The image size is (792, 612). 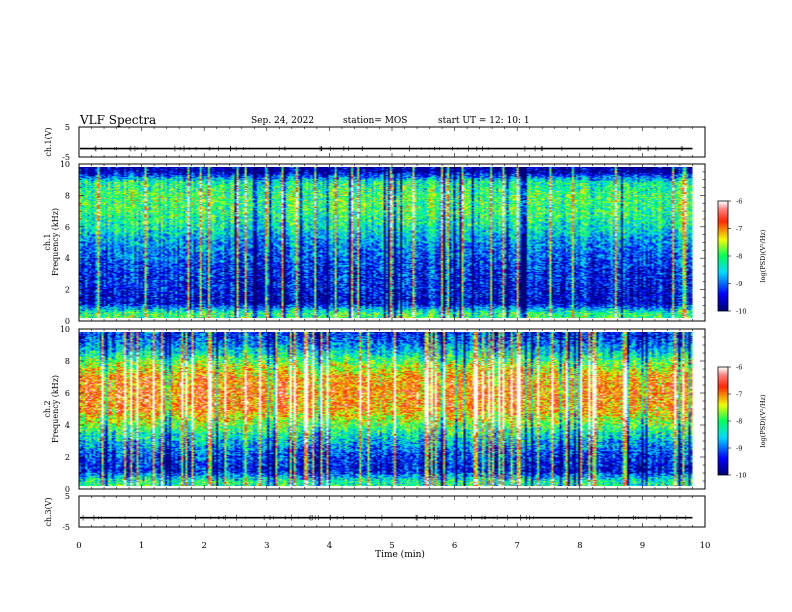 I want to click on x-tick-label: 9, so click(x=642, y=546).